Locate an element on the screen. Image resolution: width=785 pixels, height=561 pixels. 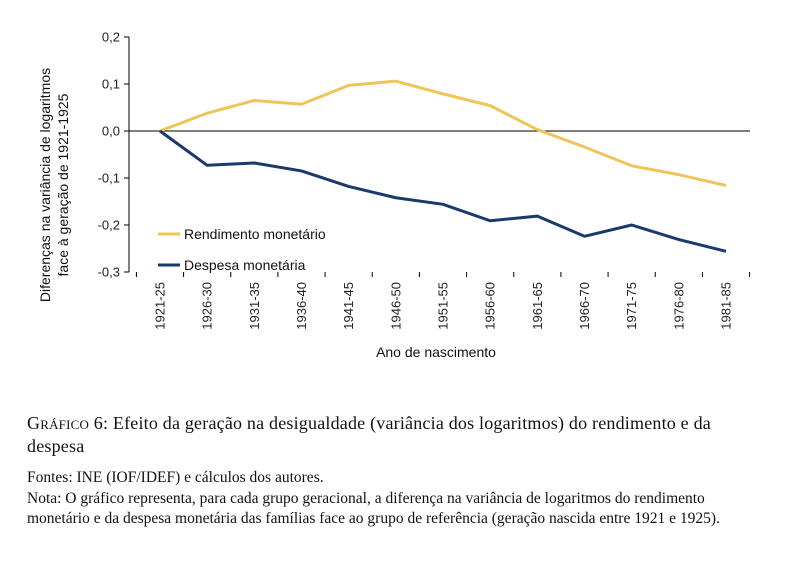
y-tick-label: -0,1 is located at coordinates (109, 178).